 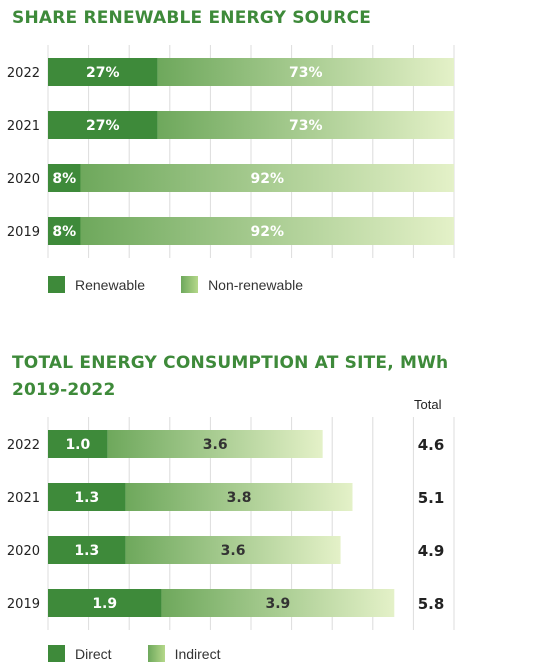 I want to click on legend: Direct Indirect, so click(x=152, y=653).